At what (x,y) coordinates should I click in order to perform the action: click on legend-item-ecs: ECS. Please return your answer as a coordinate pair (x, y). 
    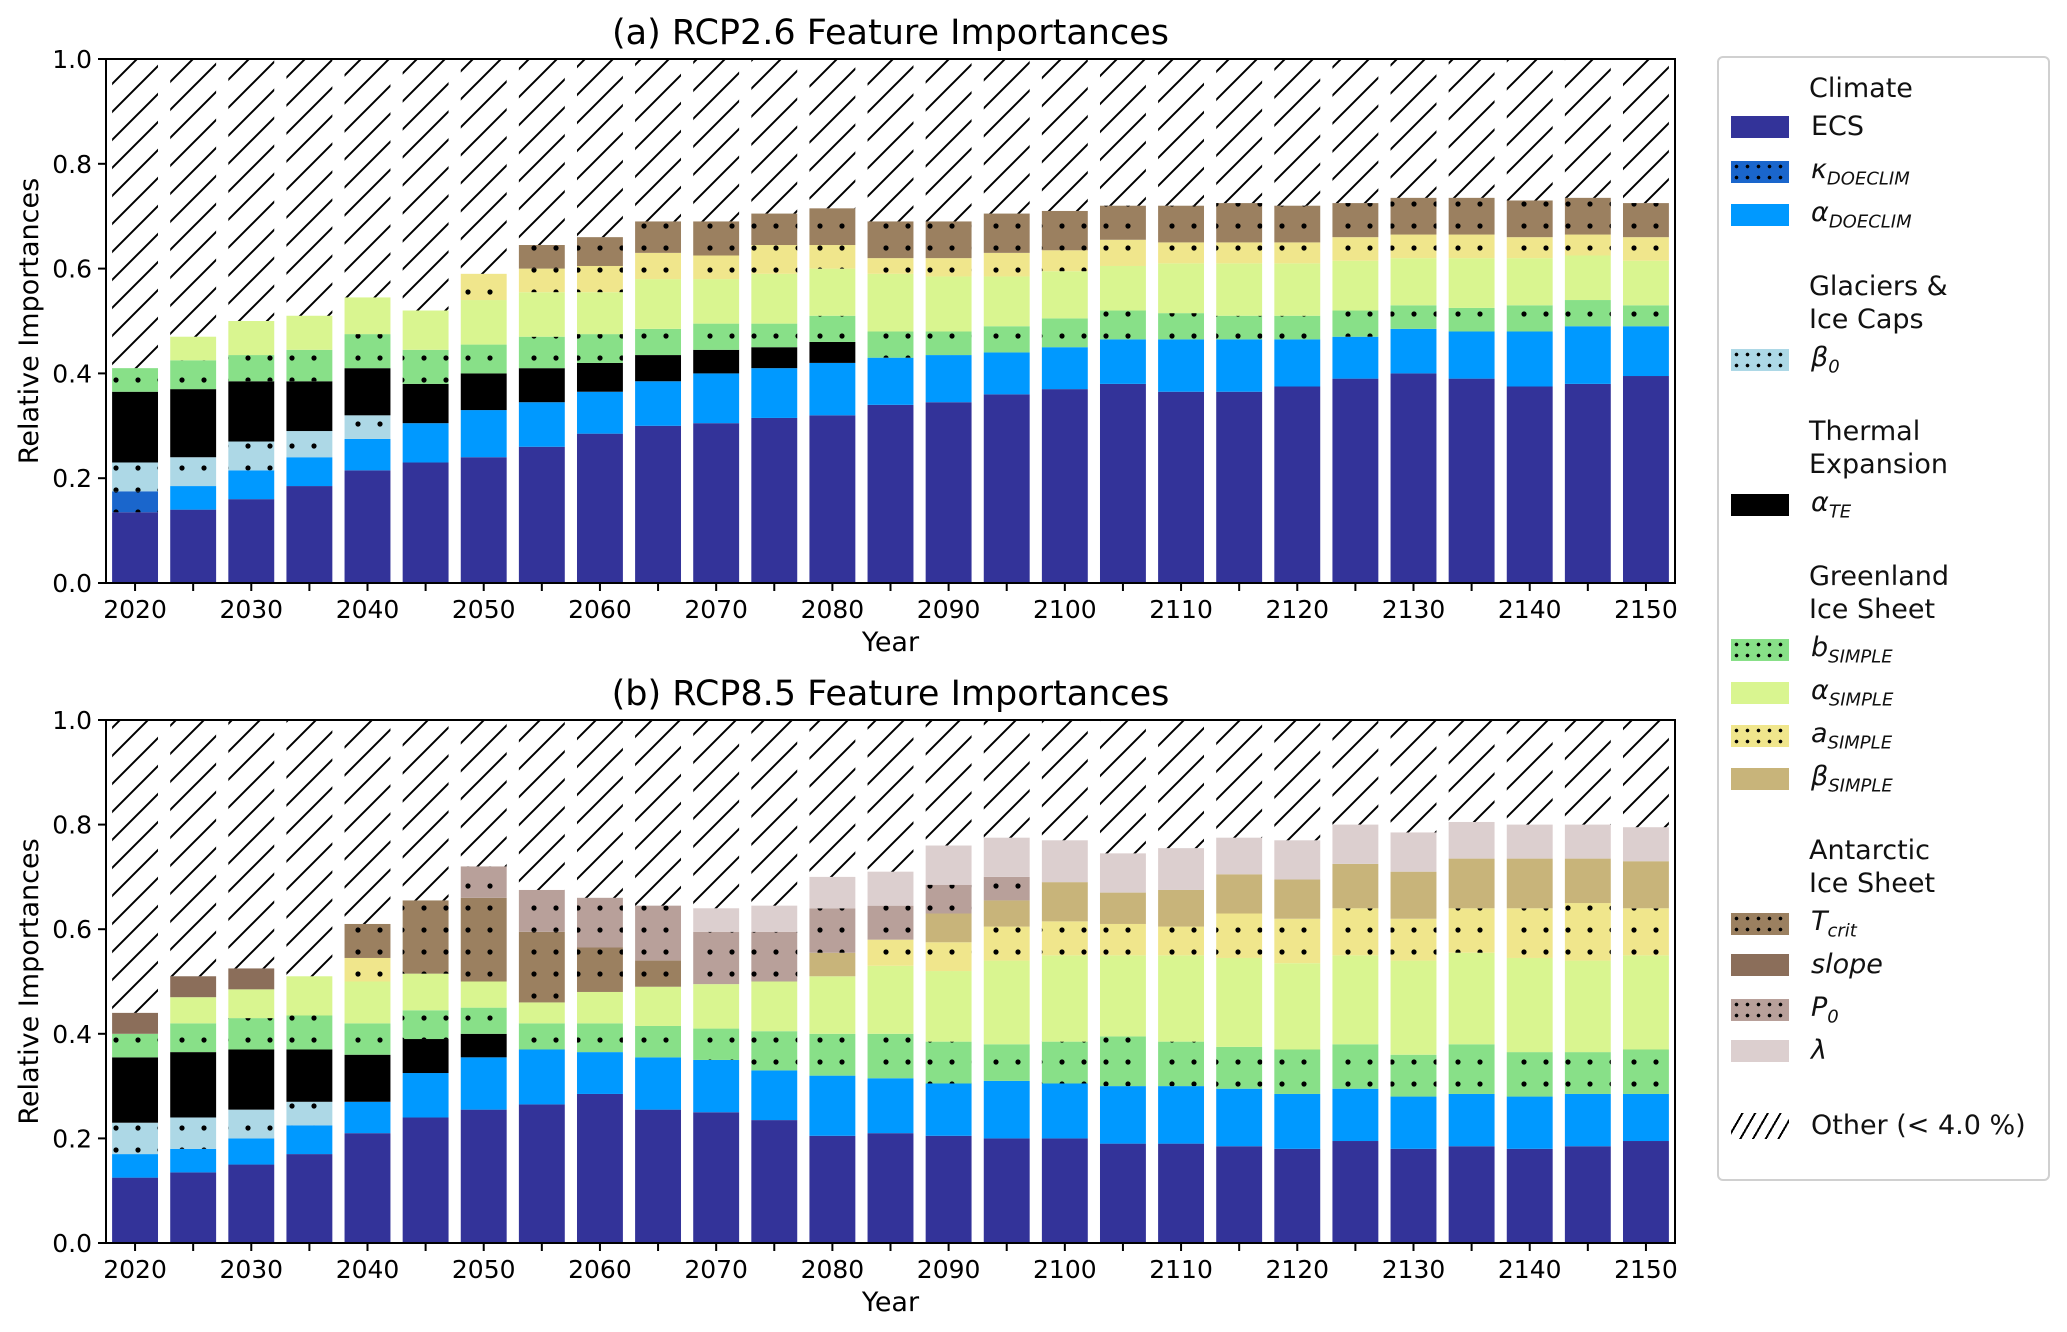
    Looking at the image, I should click on (1791, 126).